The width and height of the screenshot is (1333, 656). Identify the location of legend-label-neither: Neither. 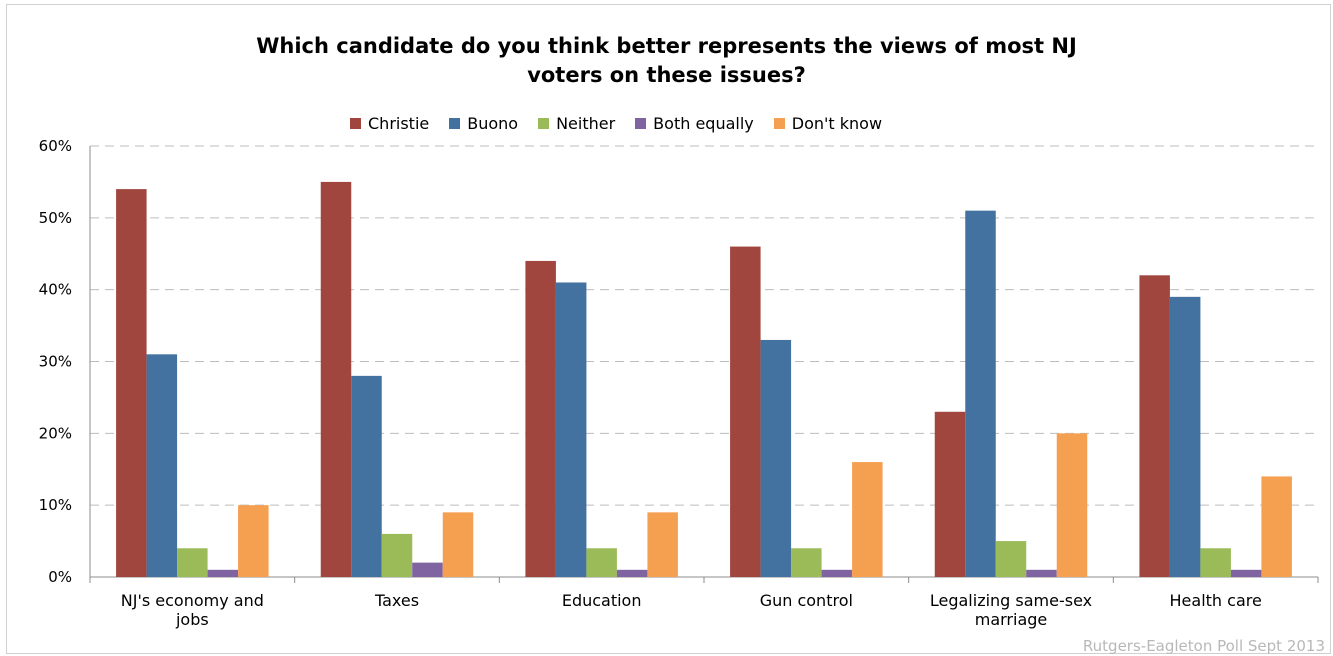
(586, 123).